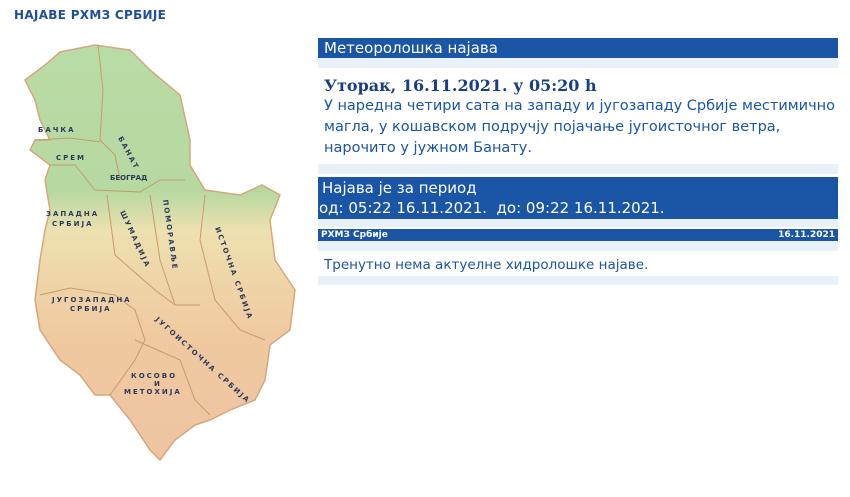  I want to click on label-srbija-sw: СРБИЈА, so click(90, 309).